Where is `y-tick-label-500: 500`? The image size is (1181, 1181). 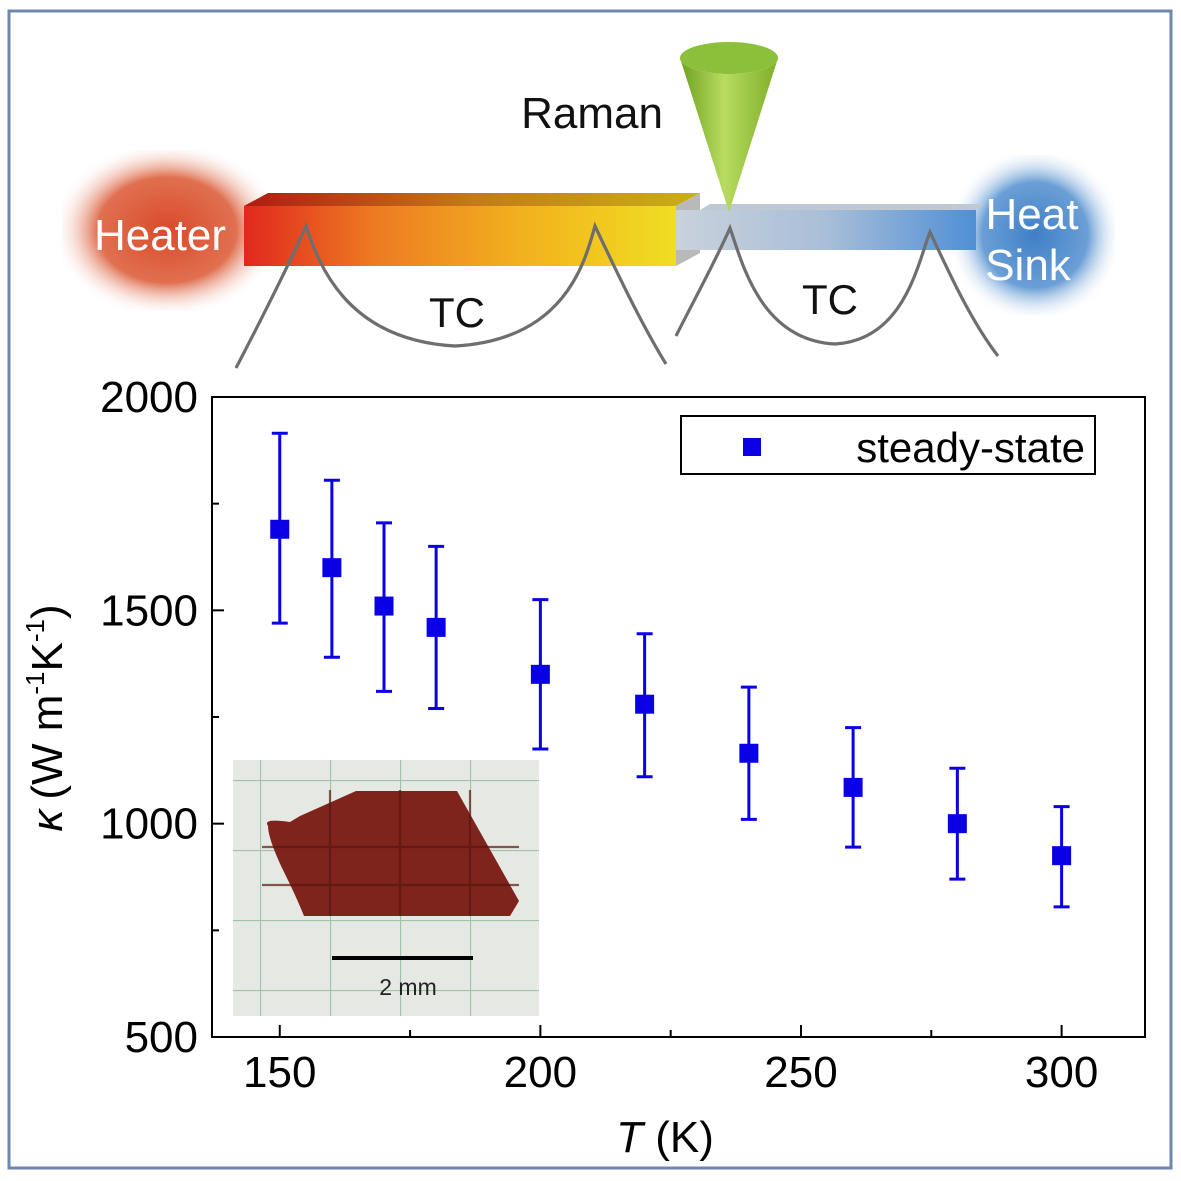 y-tick-label-500: 500 is located at coordinates (161, 1037).